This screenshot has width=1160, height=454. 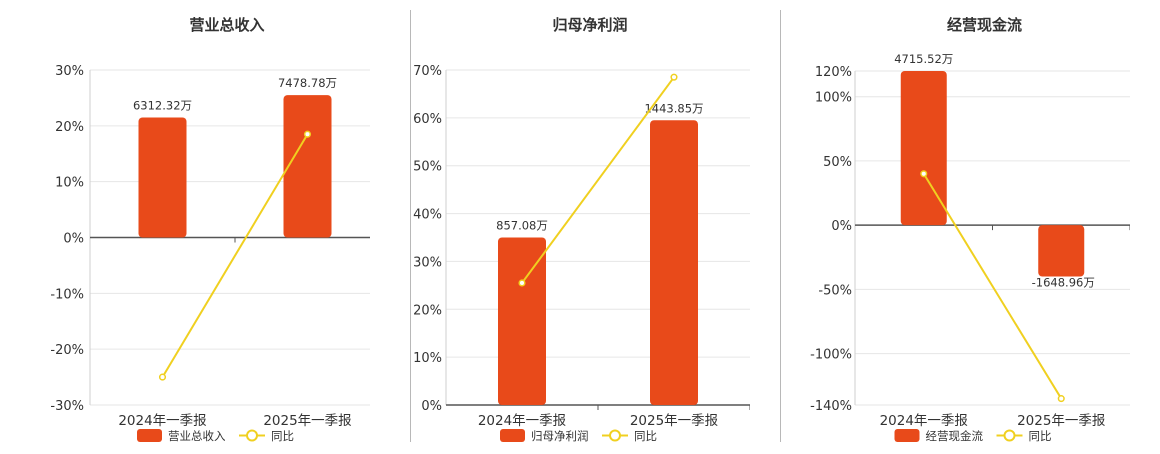 What do you see at coordinates (162, 421) in the screenshot?
I see `revenue-x-tick-label: 2024年一季报` at bounding box center [162, 421].